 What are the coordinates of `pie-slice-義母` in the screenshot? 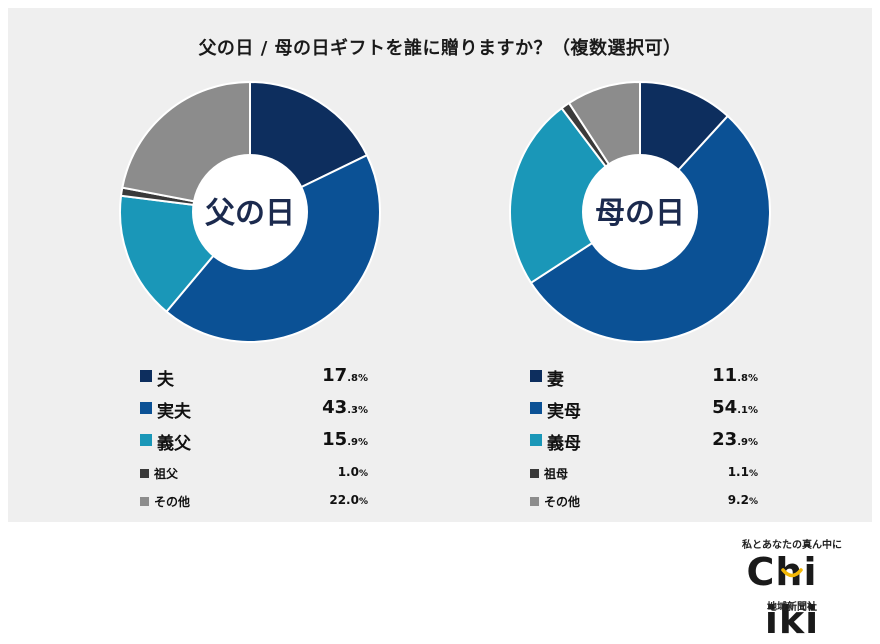 It's located at (575, 195).